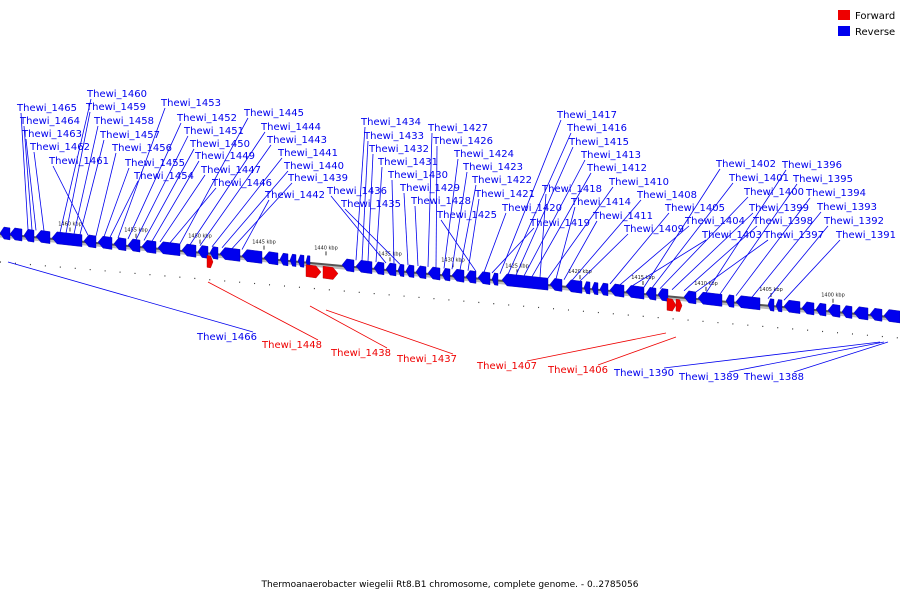  Describe the element at coordinates (501, 180) in the screenshot. I see `gene-label-top: Thewi_1422` at that location.